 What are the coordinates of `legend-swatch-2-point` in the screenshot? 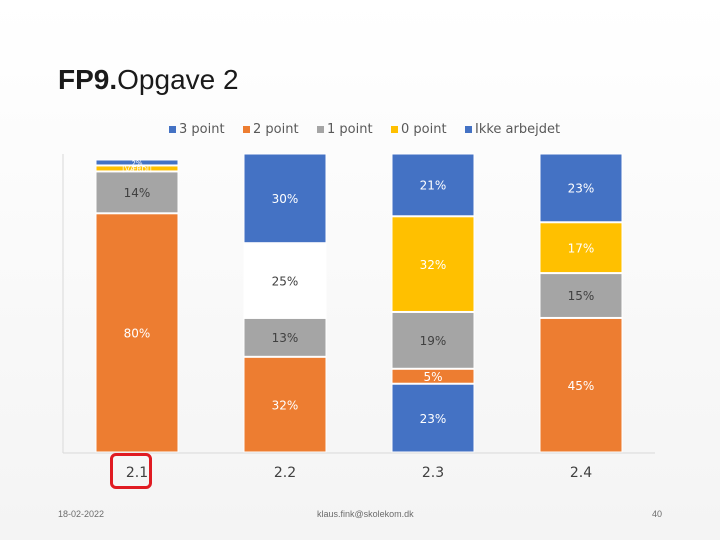 It's located at (246, 129).